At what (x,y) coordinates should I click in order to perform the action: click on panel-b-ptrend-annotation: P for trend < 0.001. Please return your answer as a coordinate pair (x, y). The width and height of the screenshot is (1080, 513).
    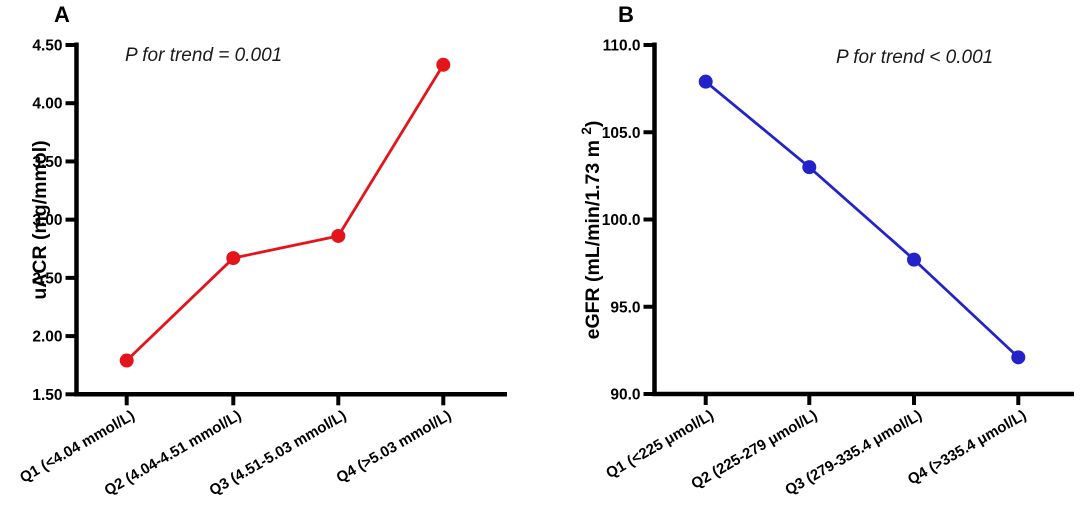
    Looking at the image, I should click on (915, 57).